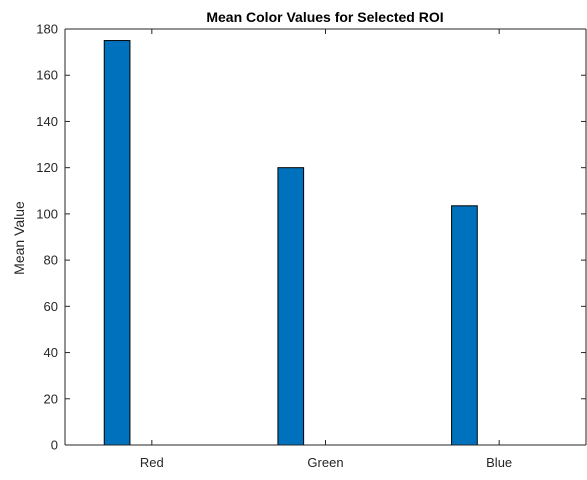 The image size is (587, 480). What do you see at coordinates (499, 462) in the screenshot?
I see `x-tick-label-blue: Blue` at bounding box center [499, 462].